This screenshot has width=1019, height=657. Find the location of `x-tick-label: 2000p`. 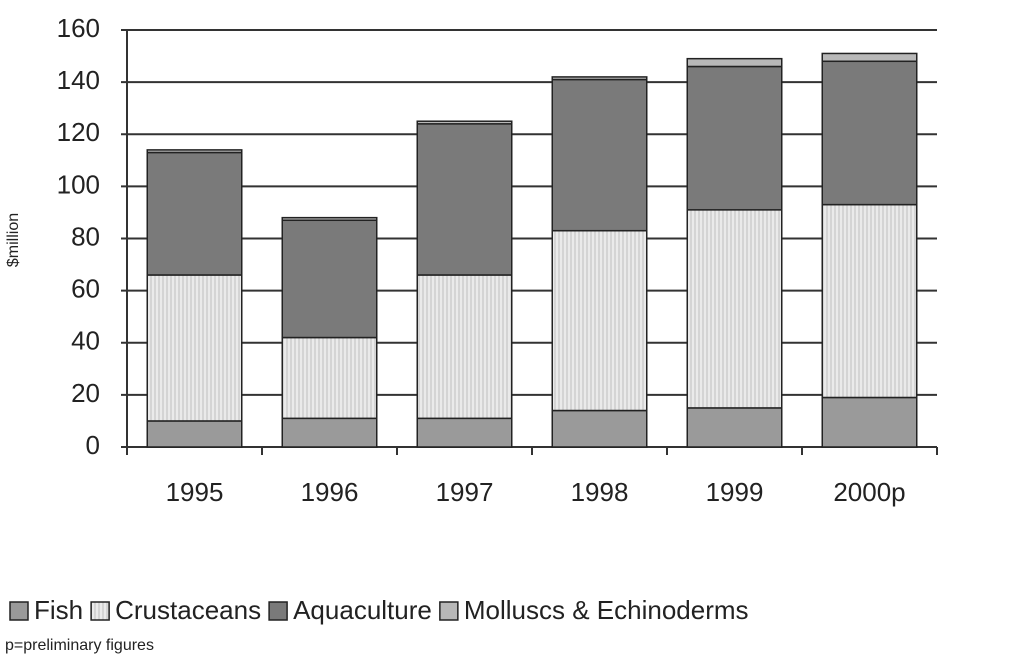

x-tick-label: 2000p is located at coordinates (869, 492).